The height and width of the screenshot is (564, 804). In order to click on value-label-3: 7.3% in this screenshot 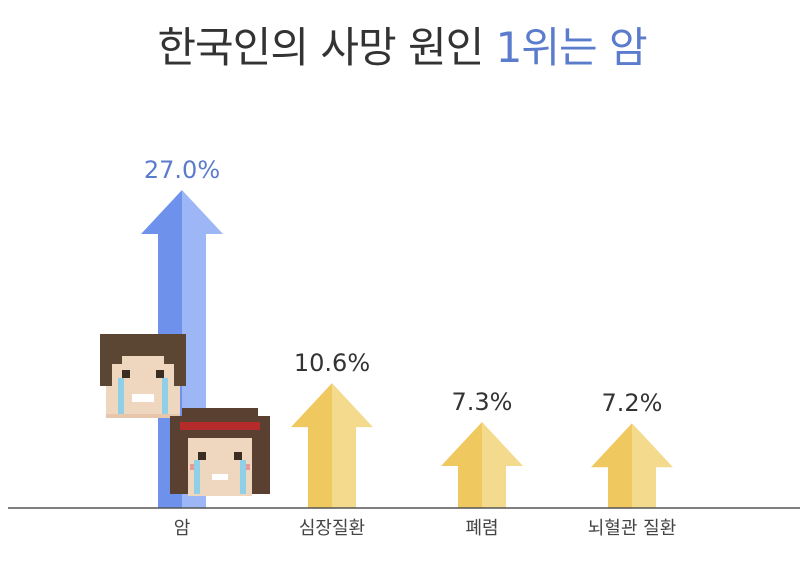, I will do `click(482, 402)`.